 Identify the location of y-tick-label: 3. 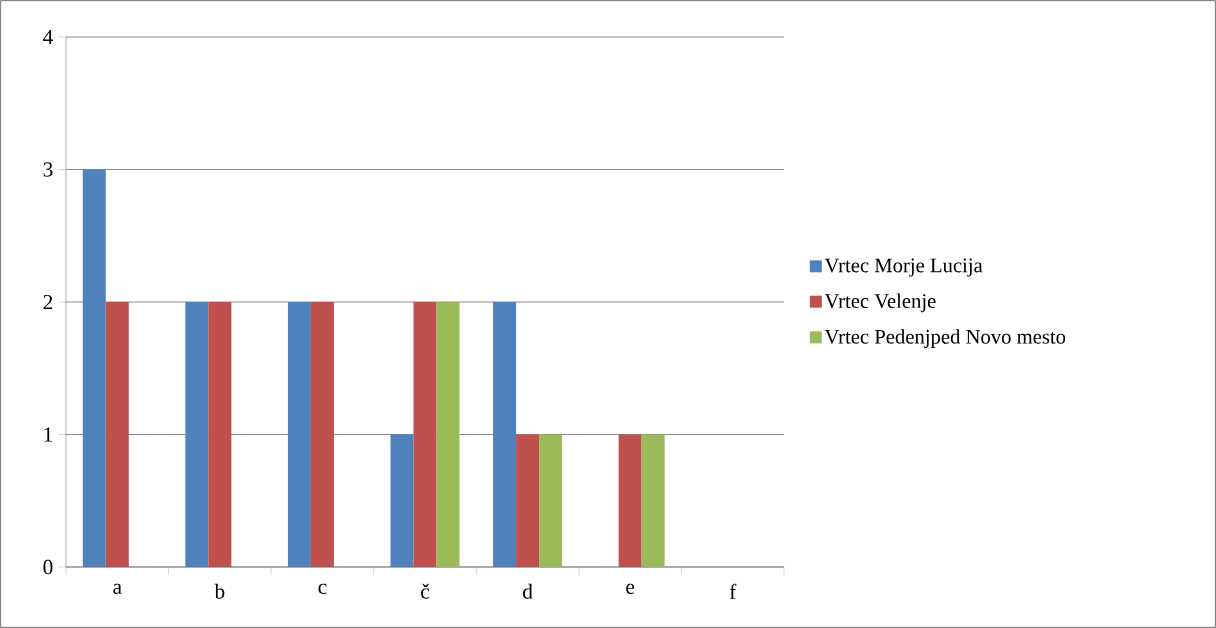
(48, 169).